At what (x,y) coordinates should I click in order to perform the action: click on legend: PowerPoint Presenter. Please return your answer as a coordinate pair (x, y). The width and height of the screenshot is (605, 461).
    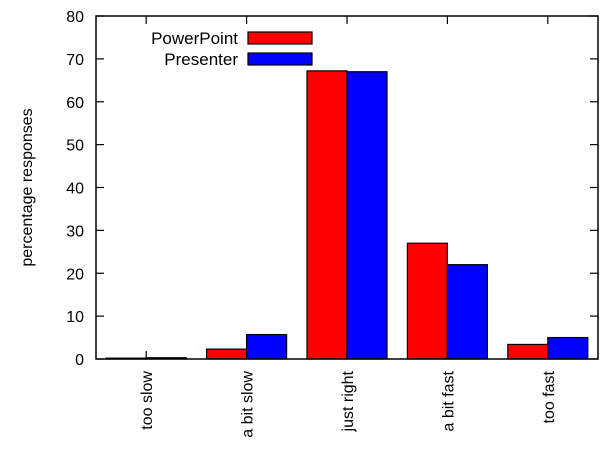
    Looking at the image, I should click on (232, 49).